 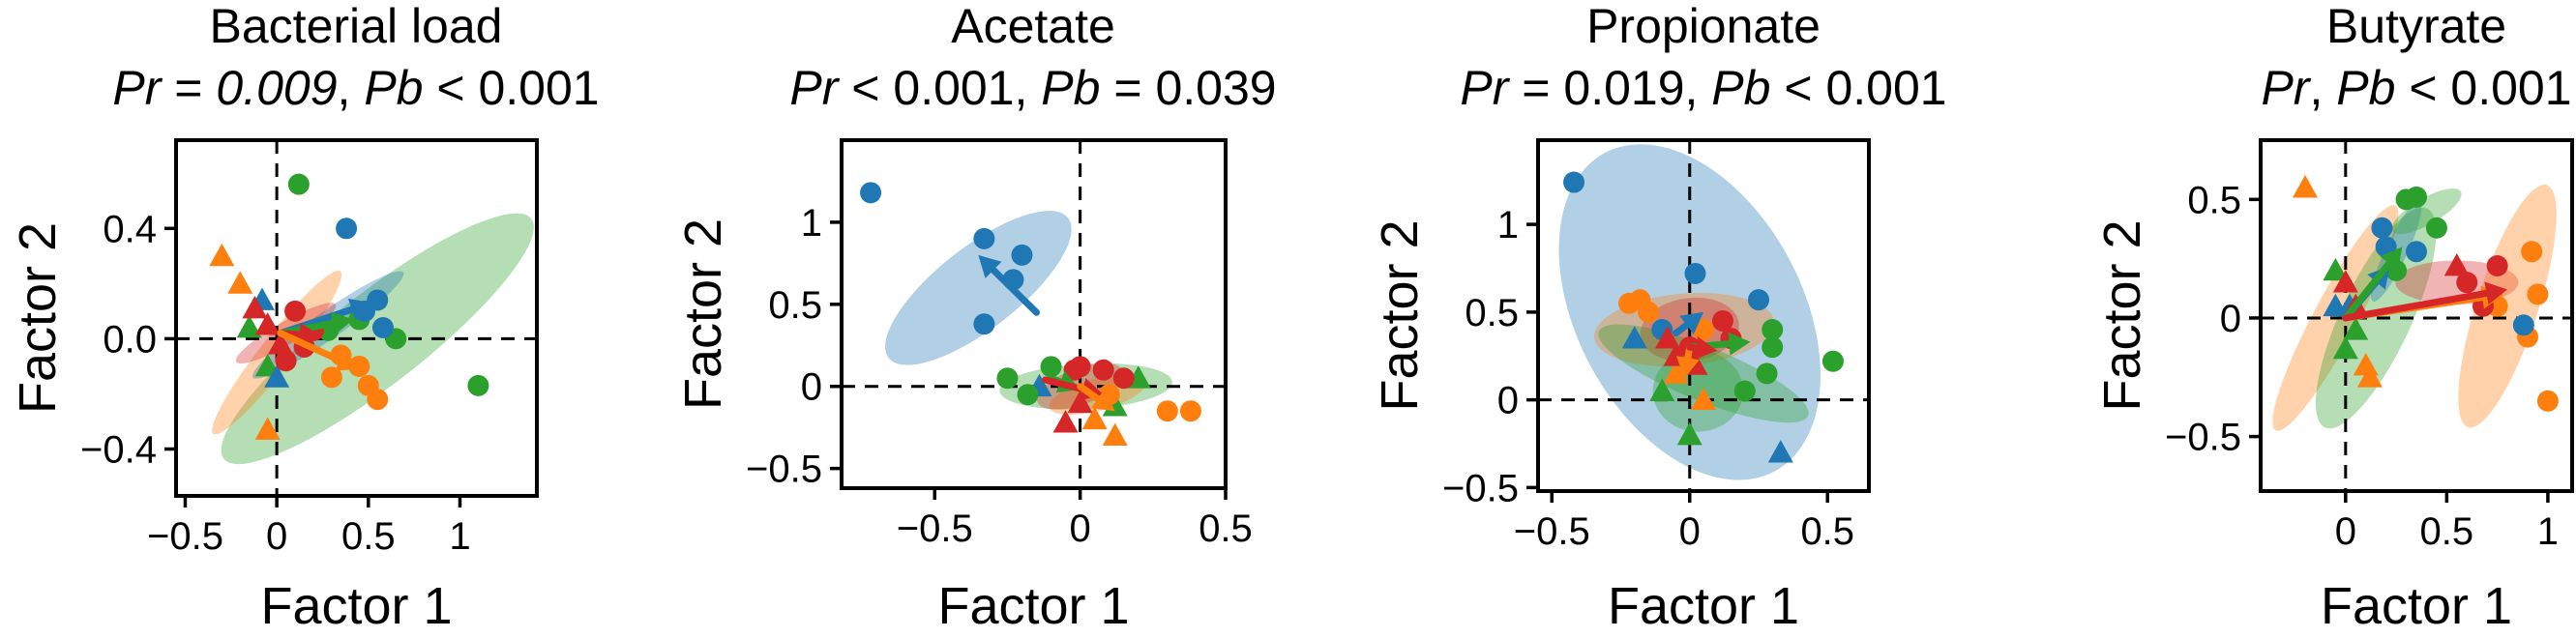 I want to click on y-tick-label: 0.4, so click(x=130, y=229).